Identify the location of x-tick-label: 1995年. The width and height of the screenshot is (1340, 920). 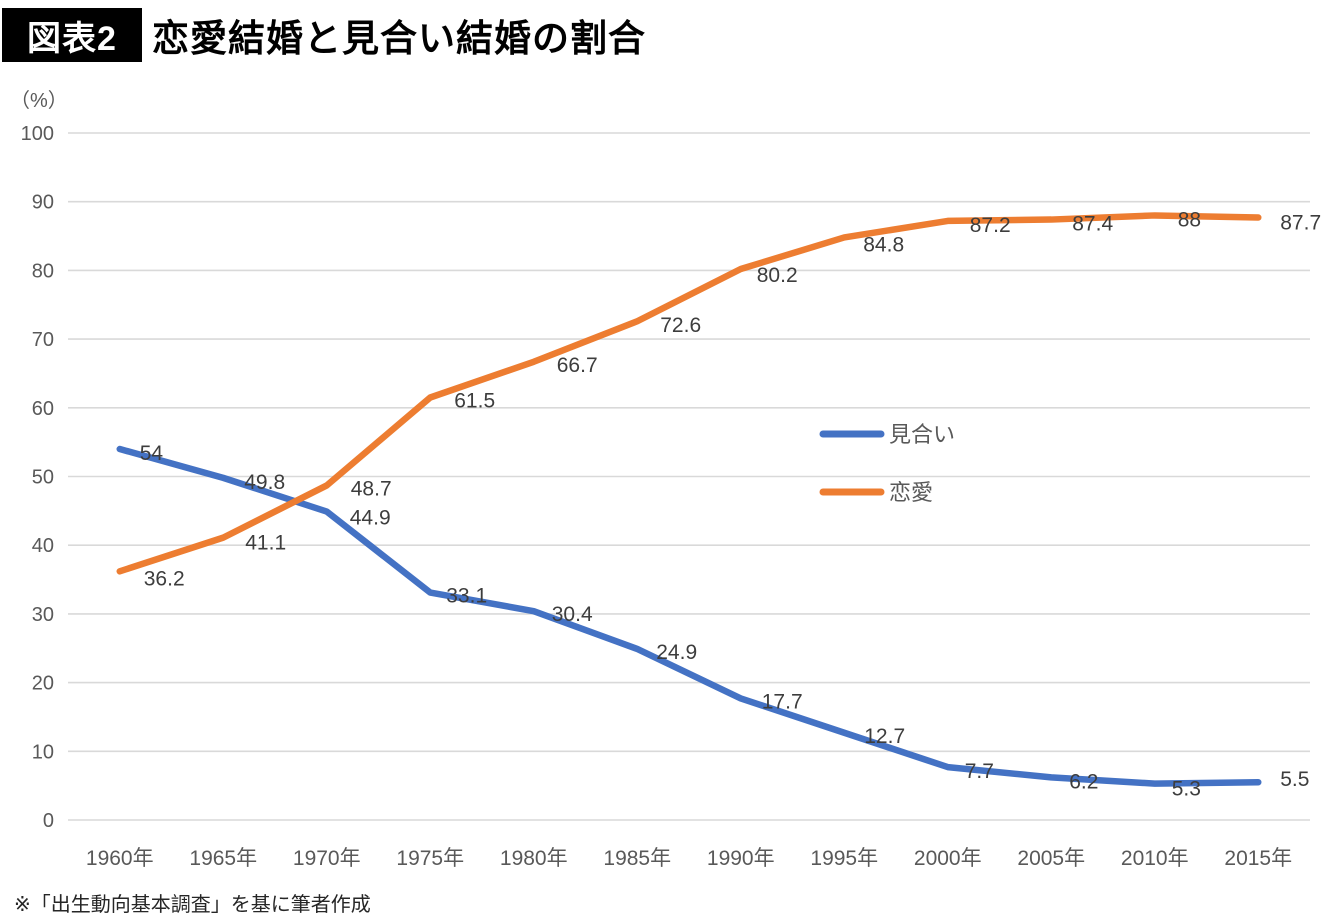
(844, 858).